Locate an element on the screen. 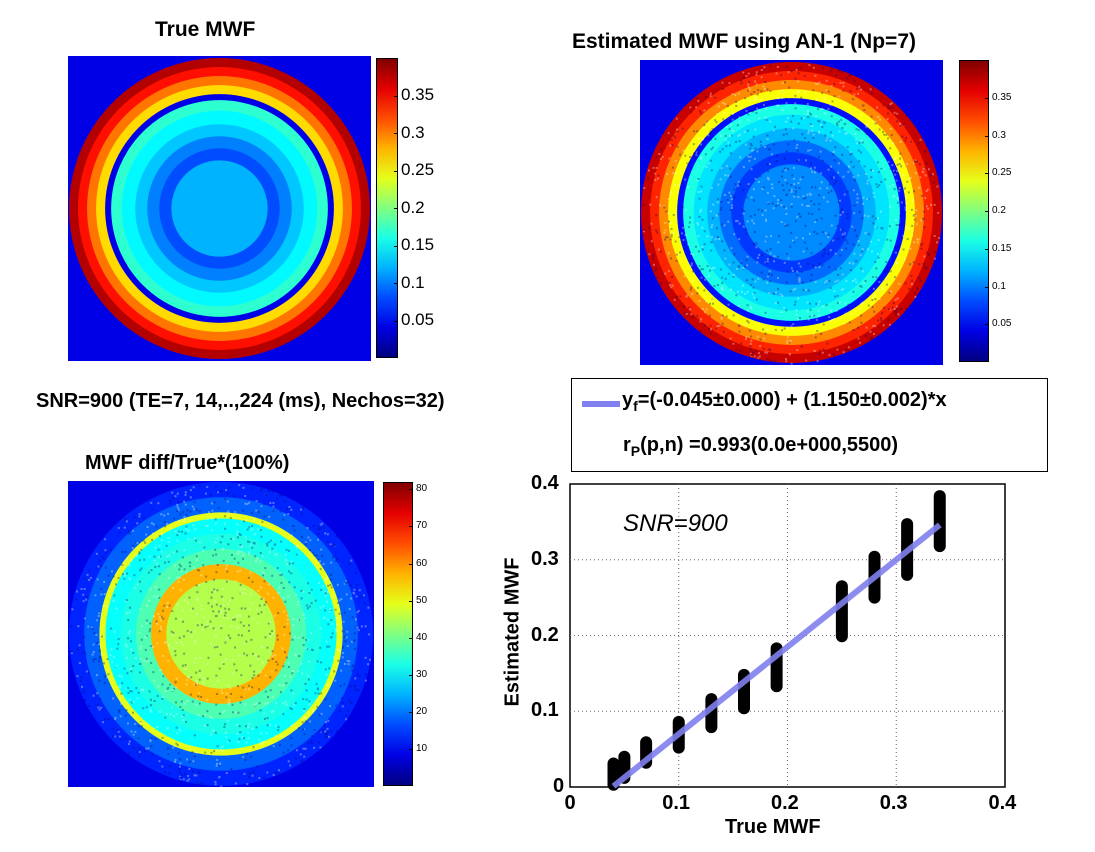 The height and width of the screenshot is (852, 1095). diff-image is located at coordinates (221, 634).